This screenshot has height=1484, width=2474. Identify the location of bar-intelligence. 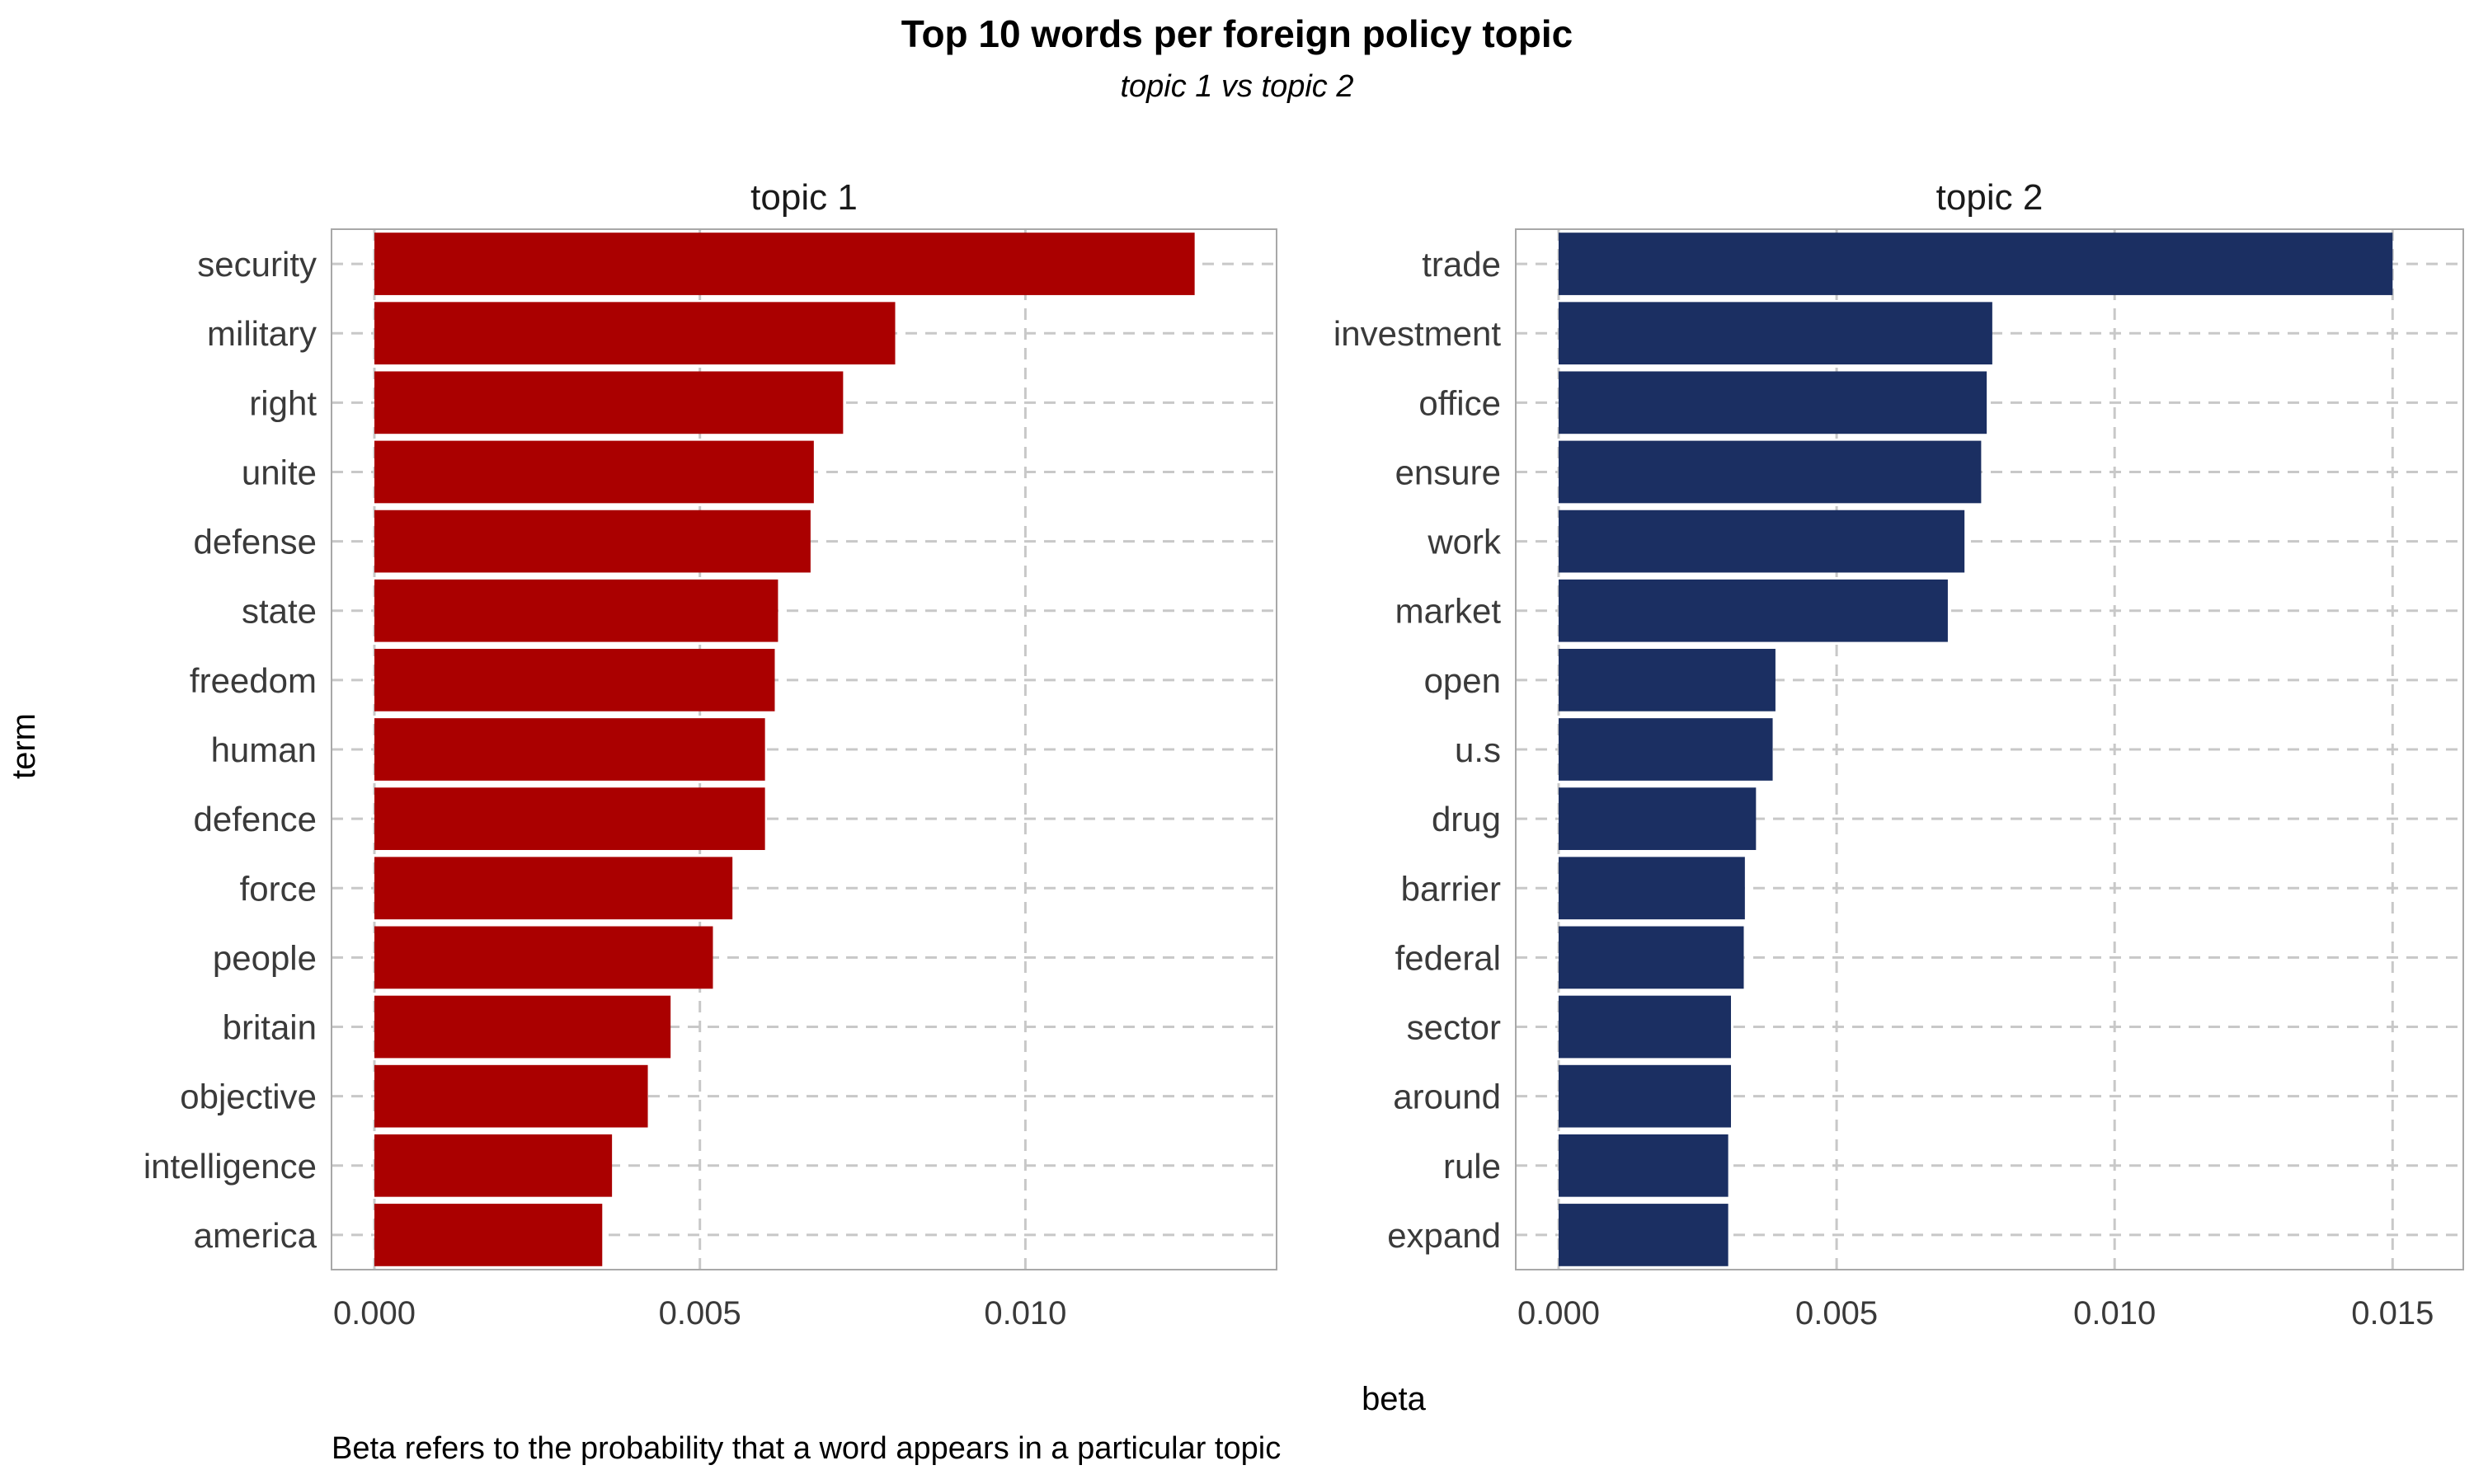
(493, 1165).